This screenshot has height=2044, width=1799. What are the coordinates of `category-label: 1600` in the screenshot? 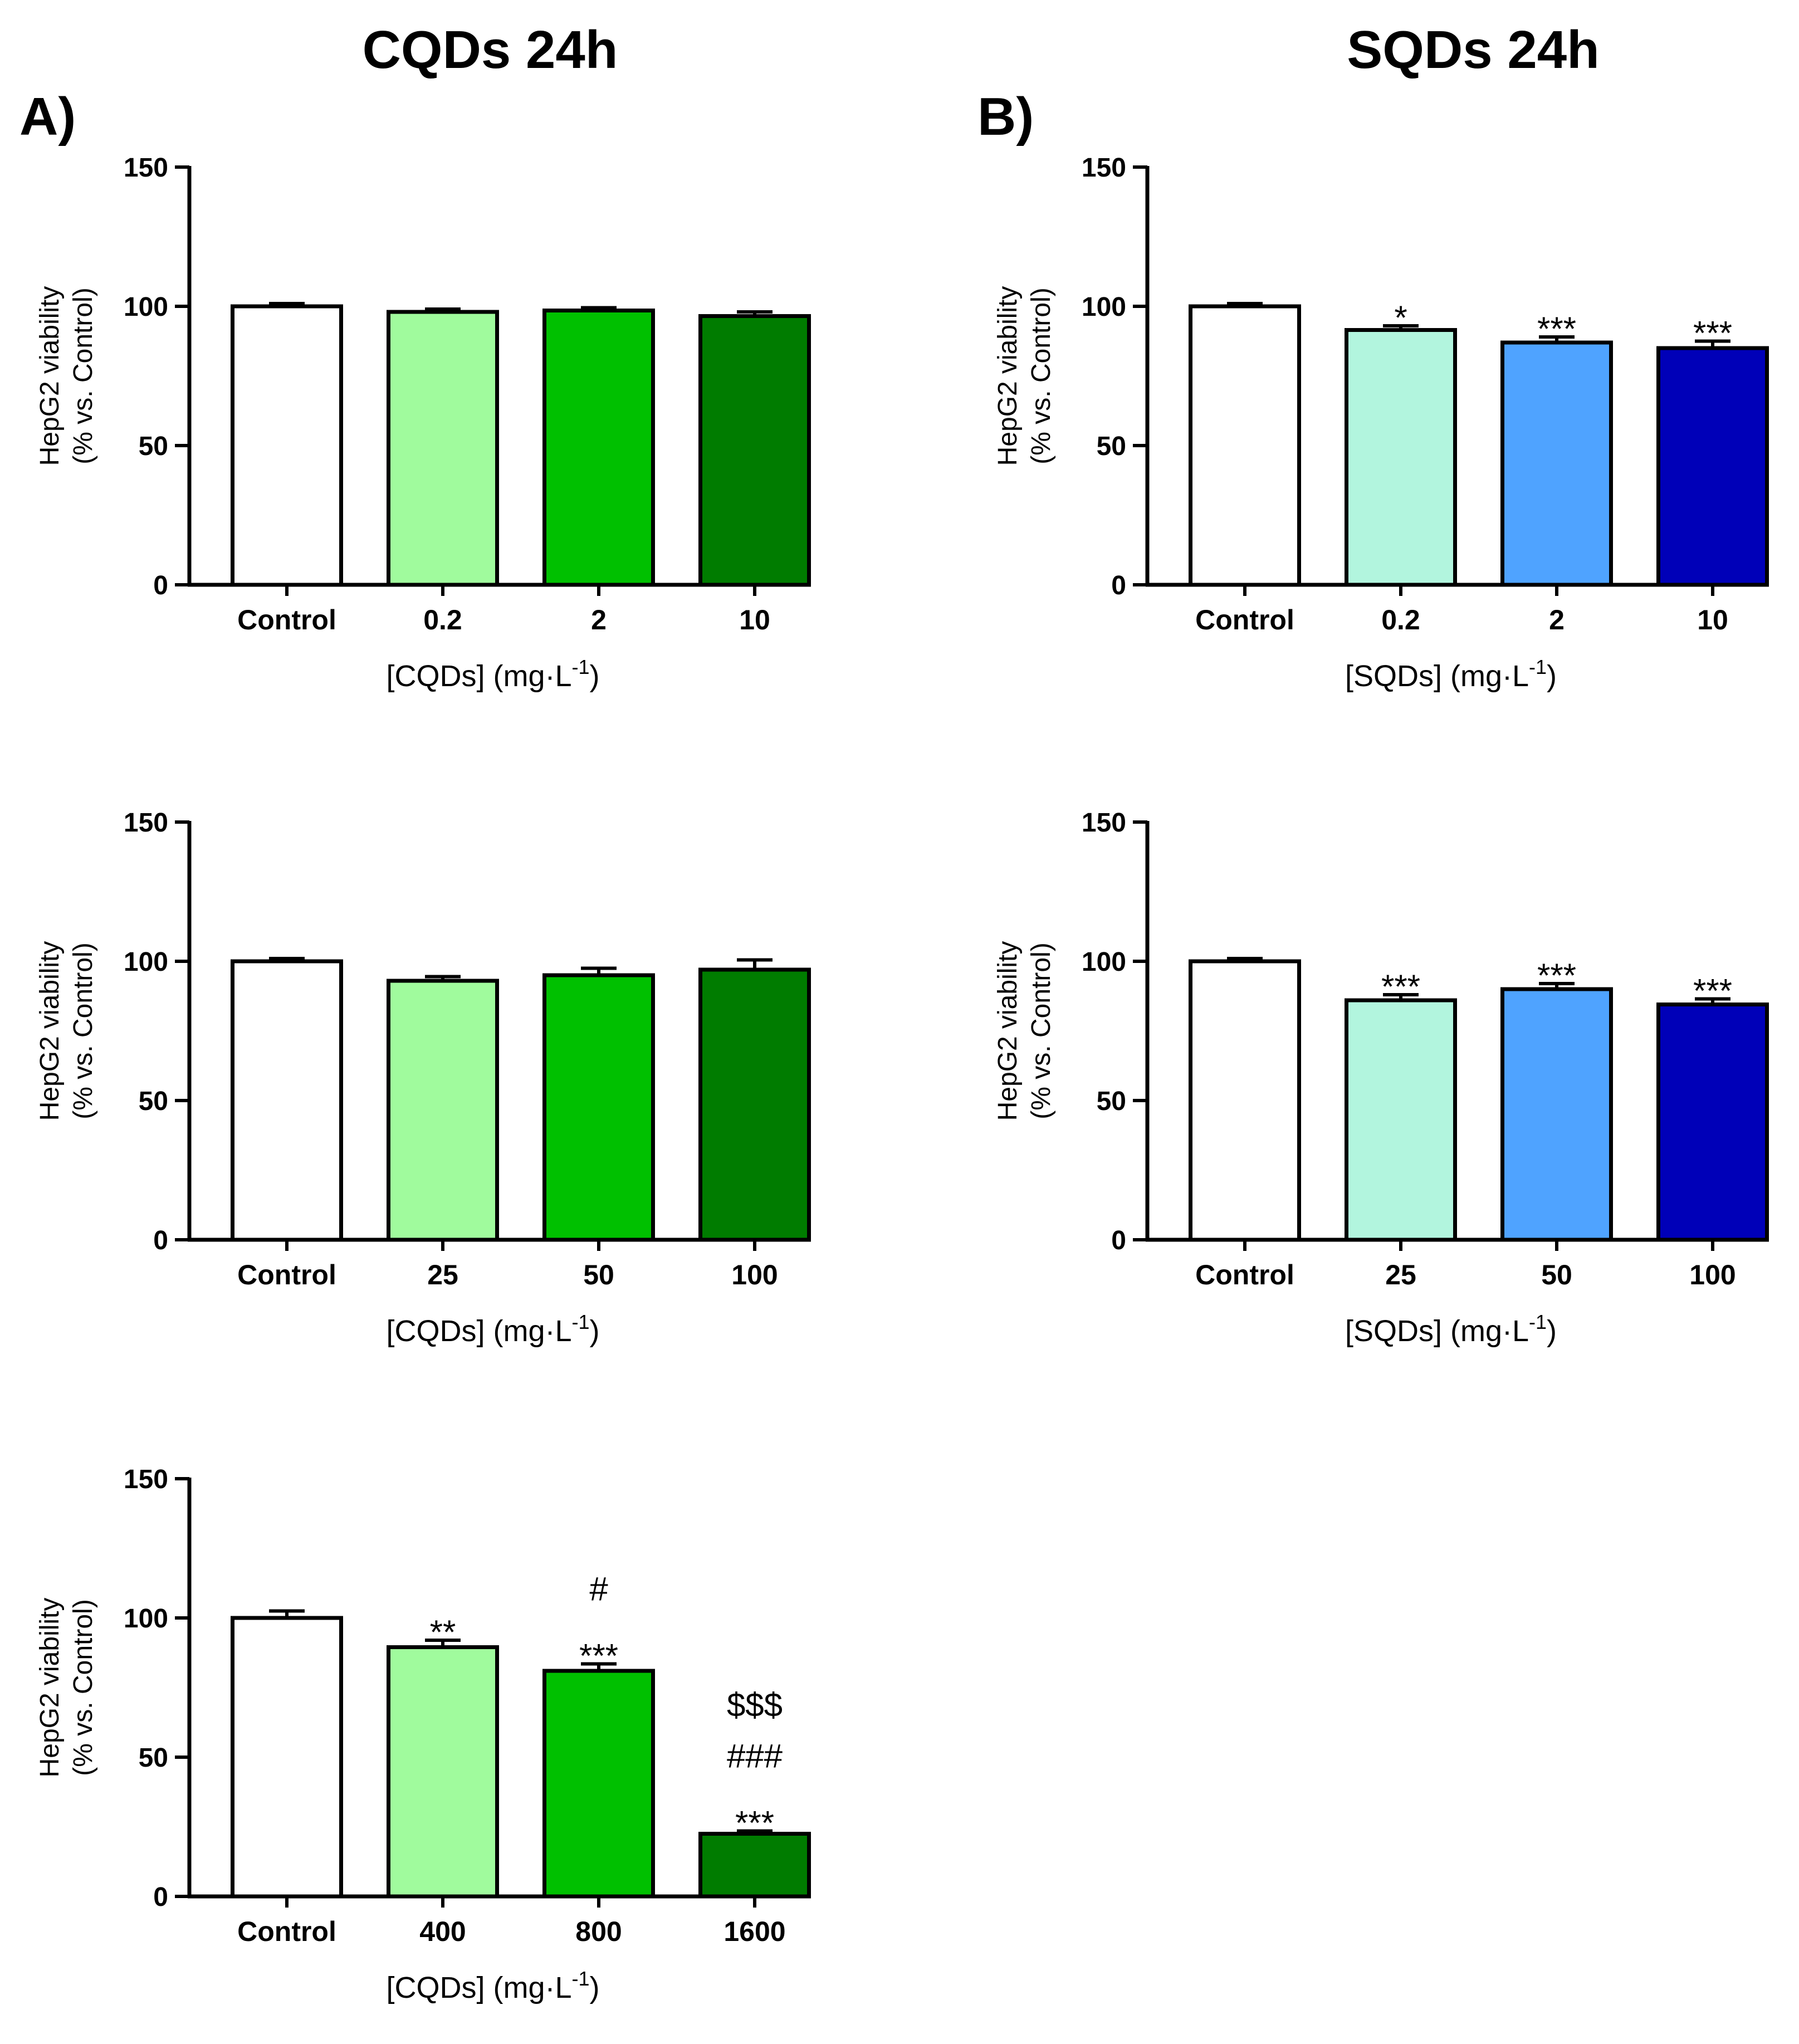 It's located at (754, 1931).